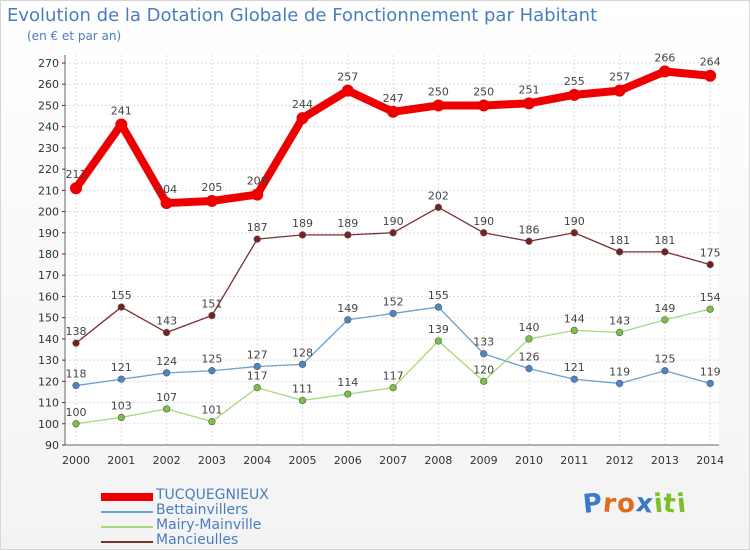 The height and width of the screenshot is (551, 750). I want to click on x-tick-label: 2010, so click(529, 460).